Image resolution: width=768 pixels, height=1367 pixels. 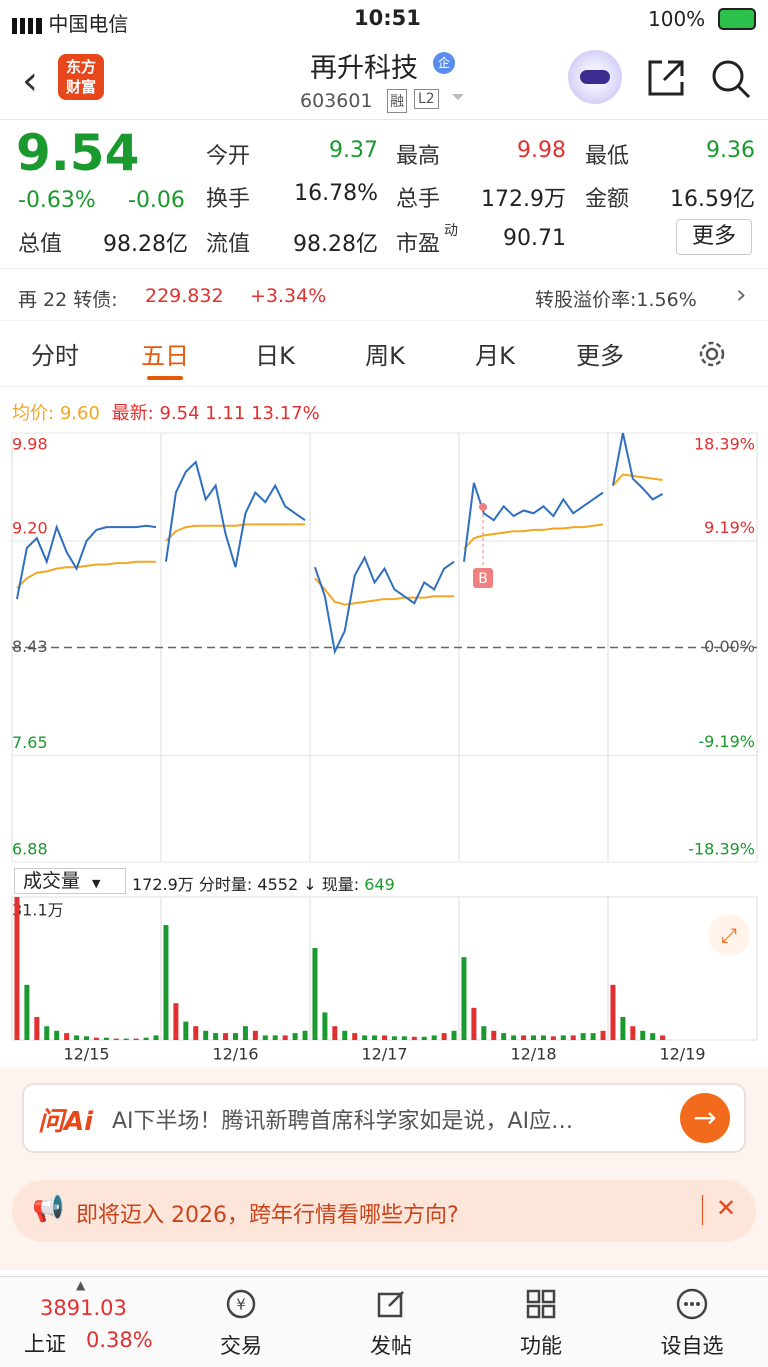 I want to click on stat-label: 总手, so click(x=418, y=199).